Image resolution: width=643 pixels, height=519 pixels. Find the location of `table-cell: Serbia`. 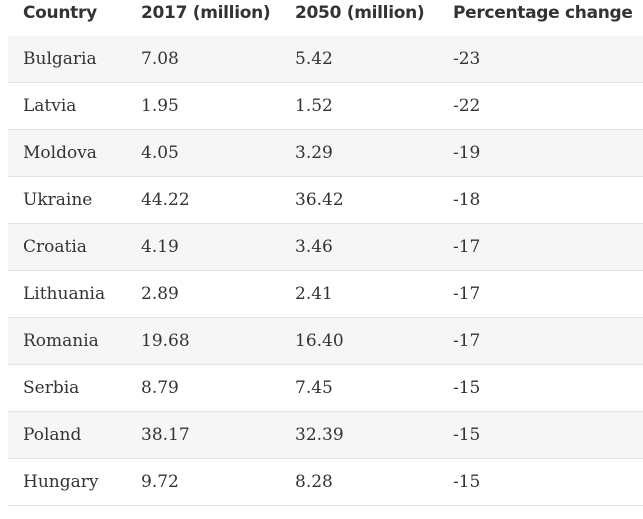

table-cell: Serbia is located at coordinates (51, 388).